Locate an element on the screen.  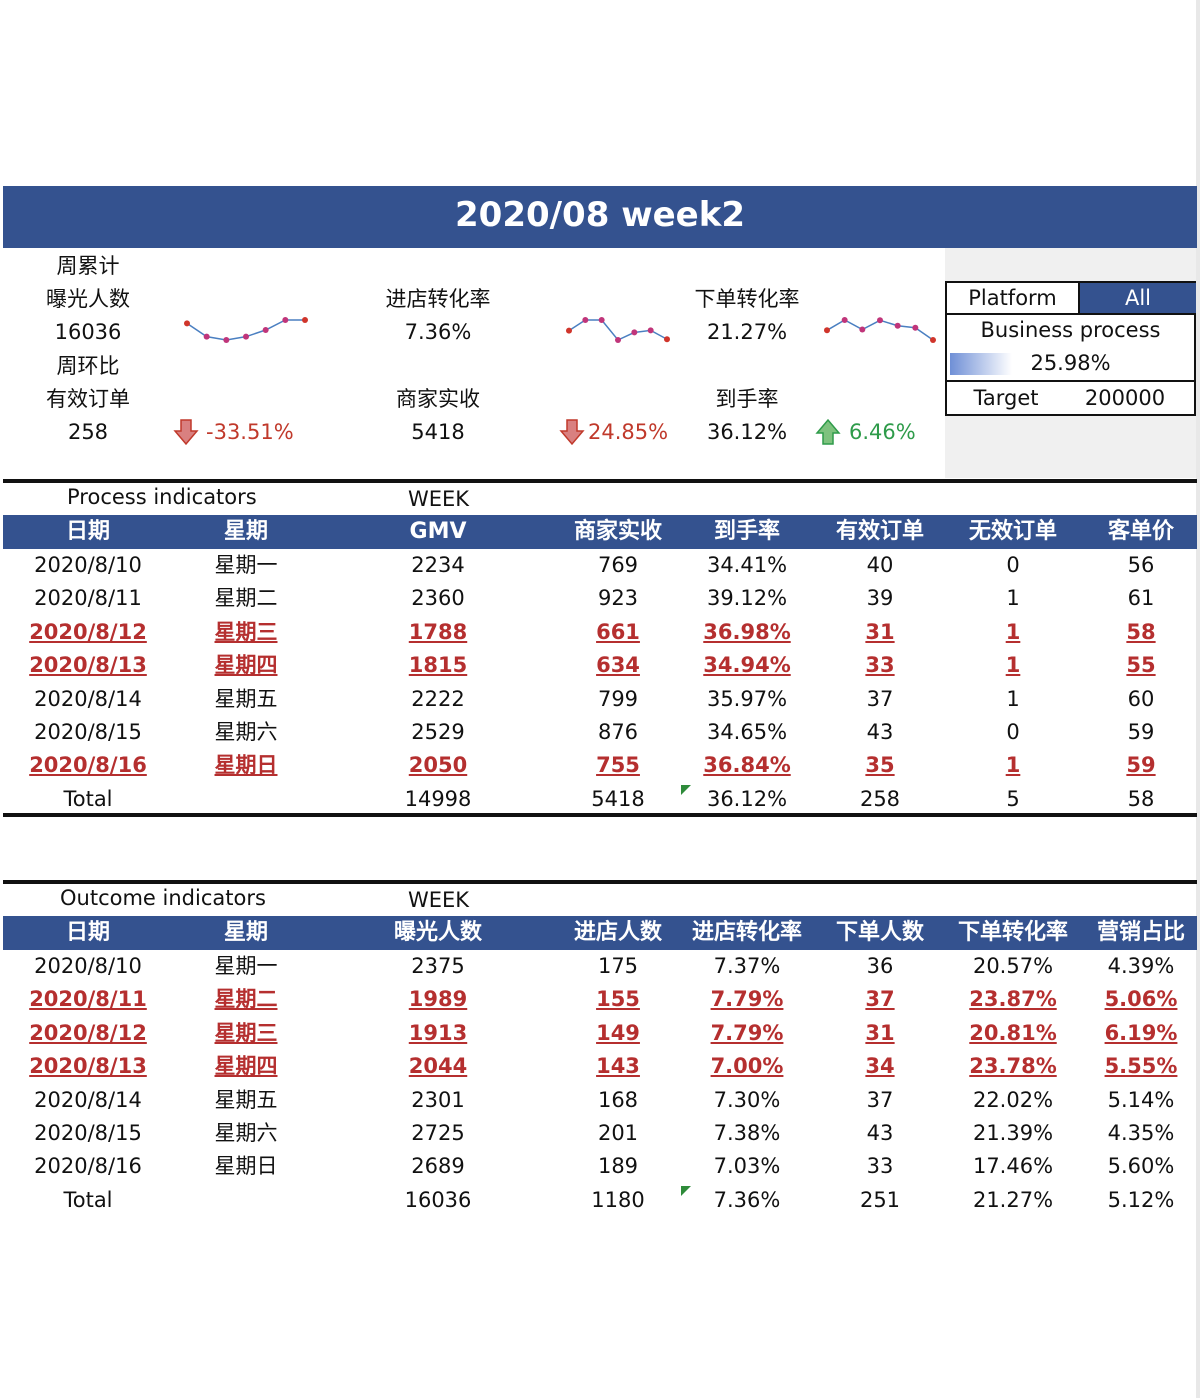
table-cell: 4.39% is located at coordinates (1141, 966).